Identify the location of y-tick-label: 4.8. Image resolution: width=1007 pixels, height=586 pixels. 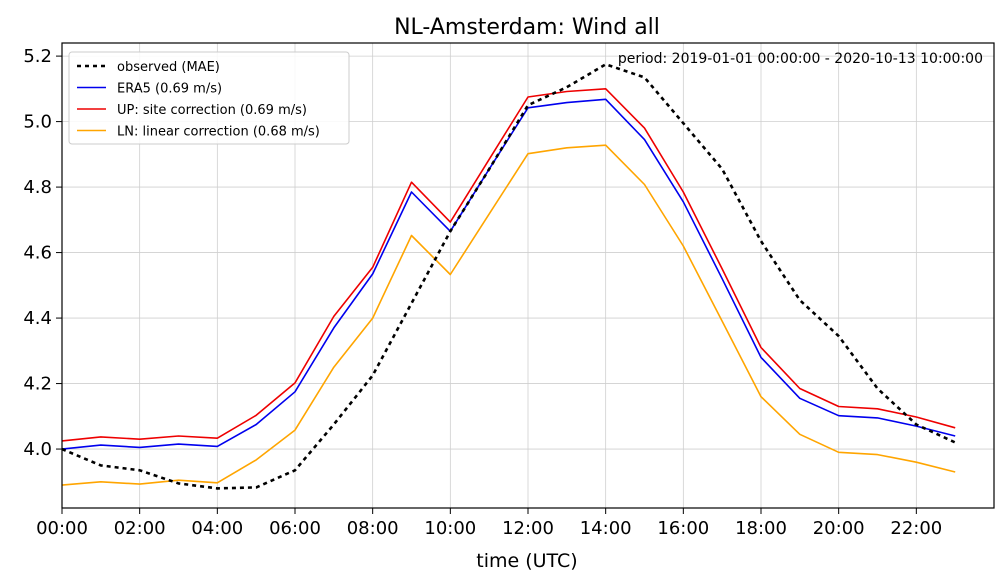
(37, 187).